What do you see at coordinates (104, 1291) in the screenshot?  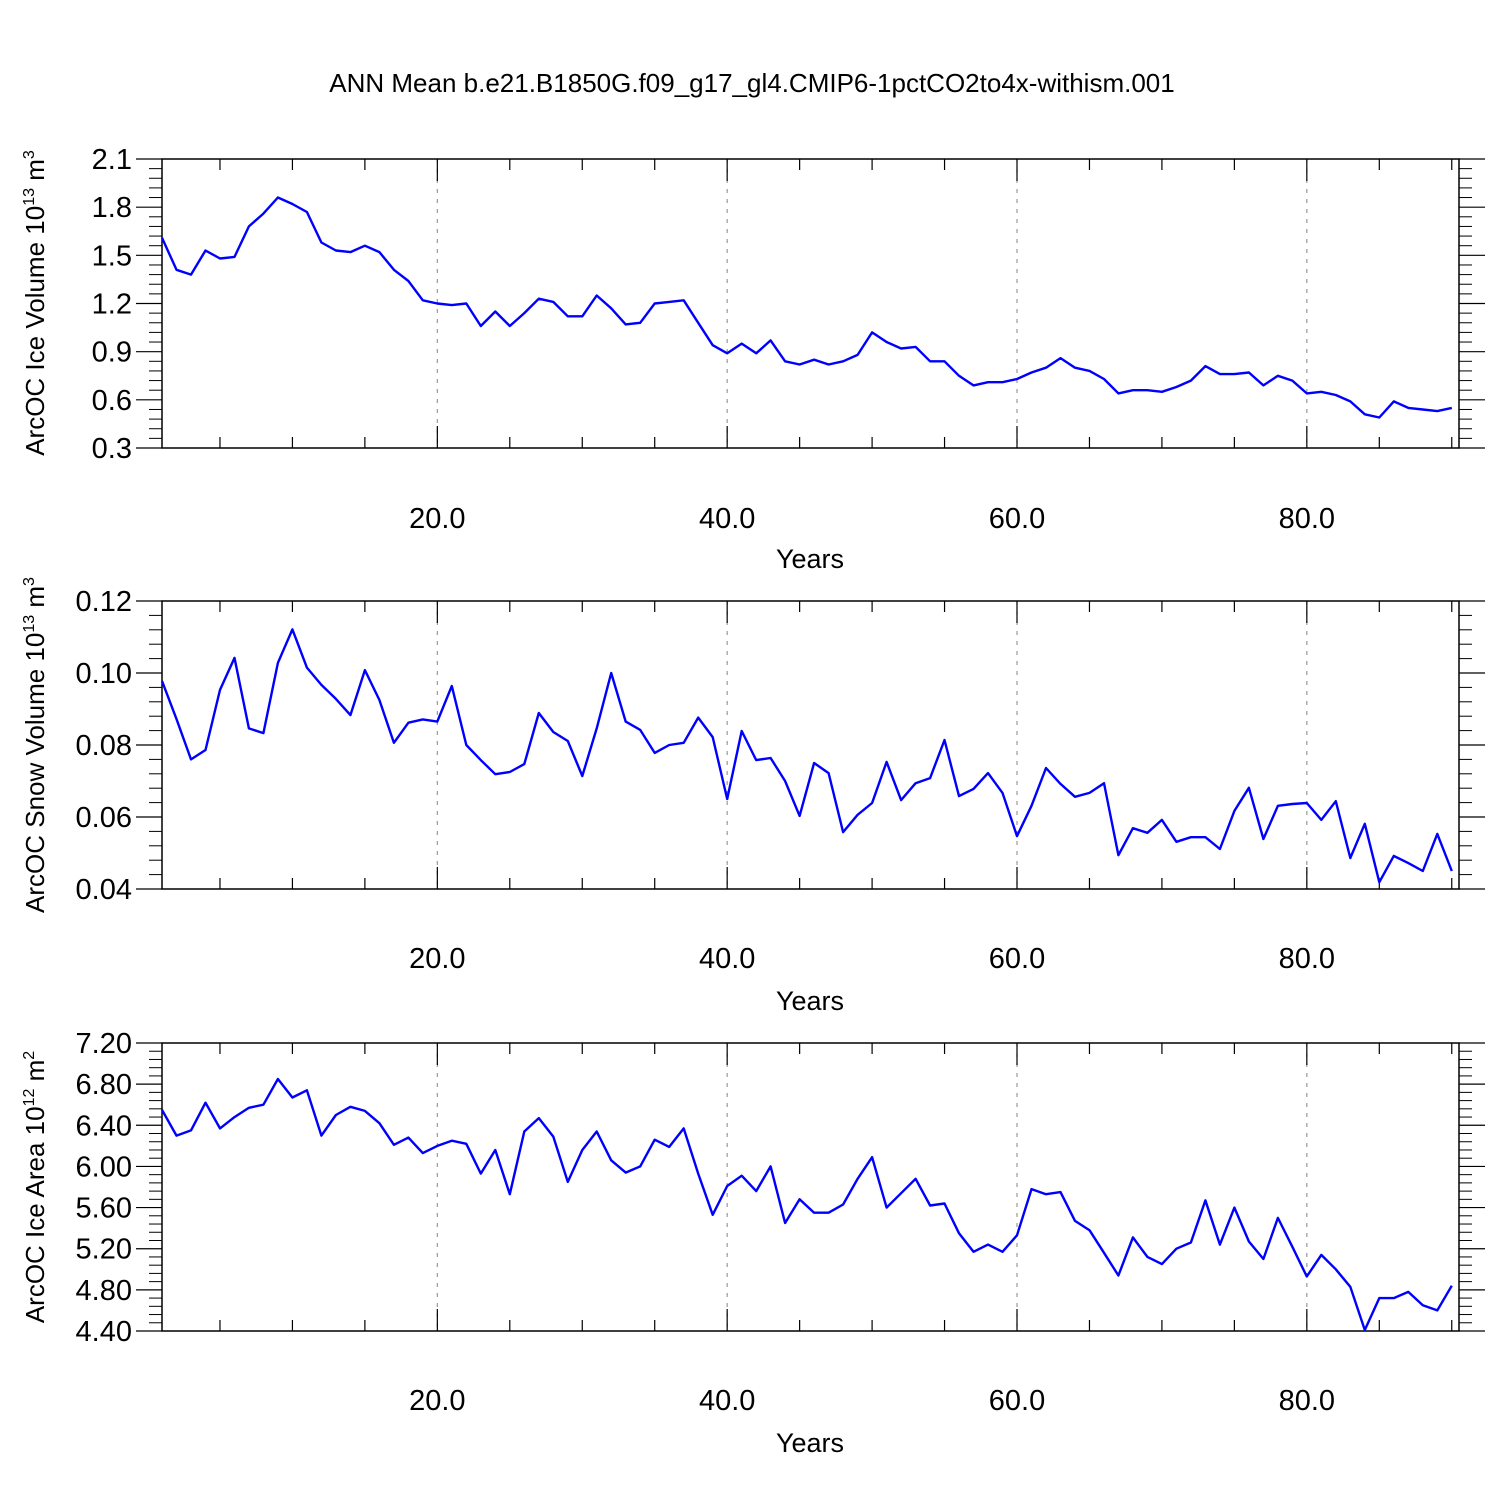 I see `y-tick-label: 4.80` at bounding box center [104, 1291].